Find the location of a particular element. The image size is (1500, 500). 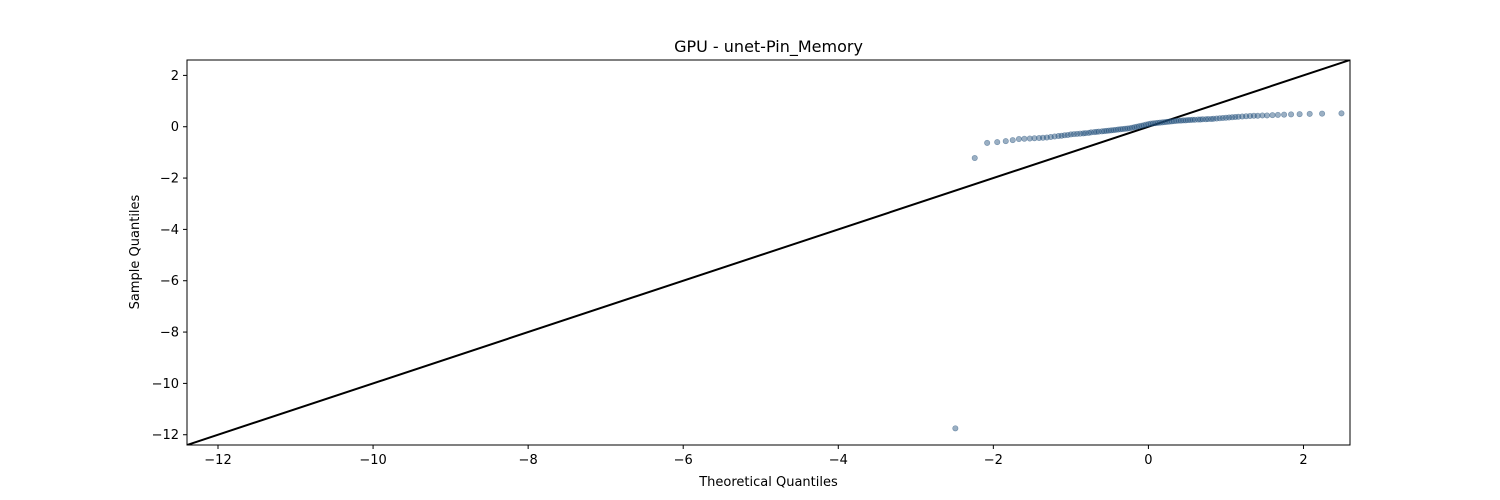

y-tick-label: −12 is located at coordinates (165, 435).